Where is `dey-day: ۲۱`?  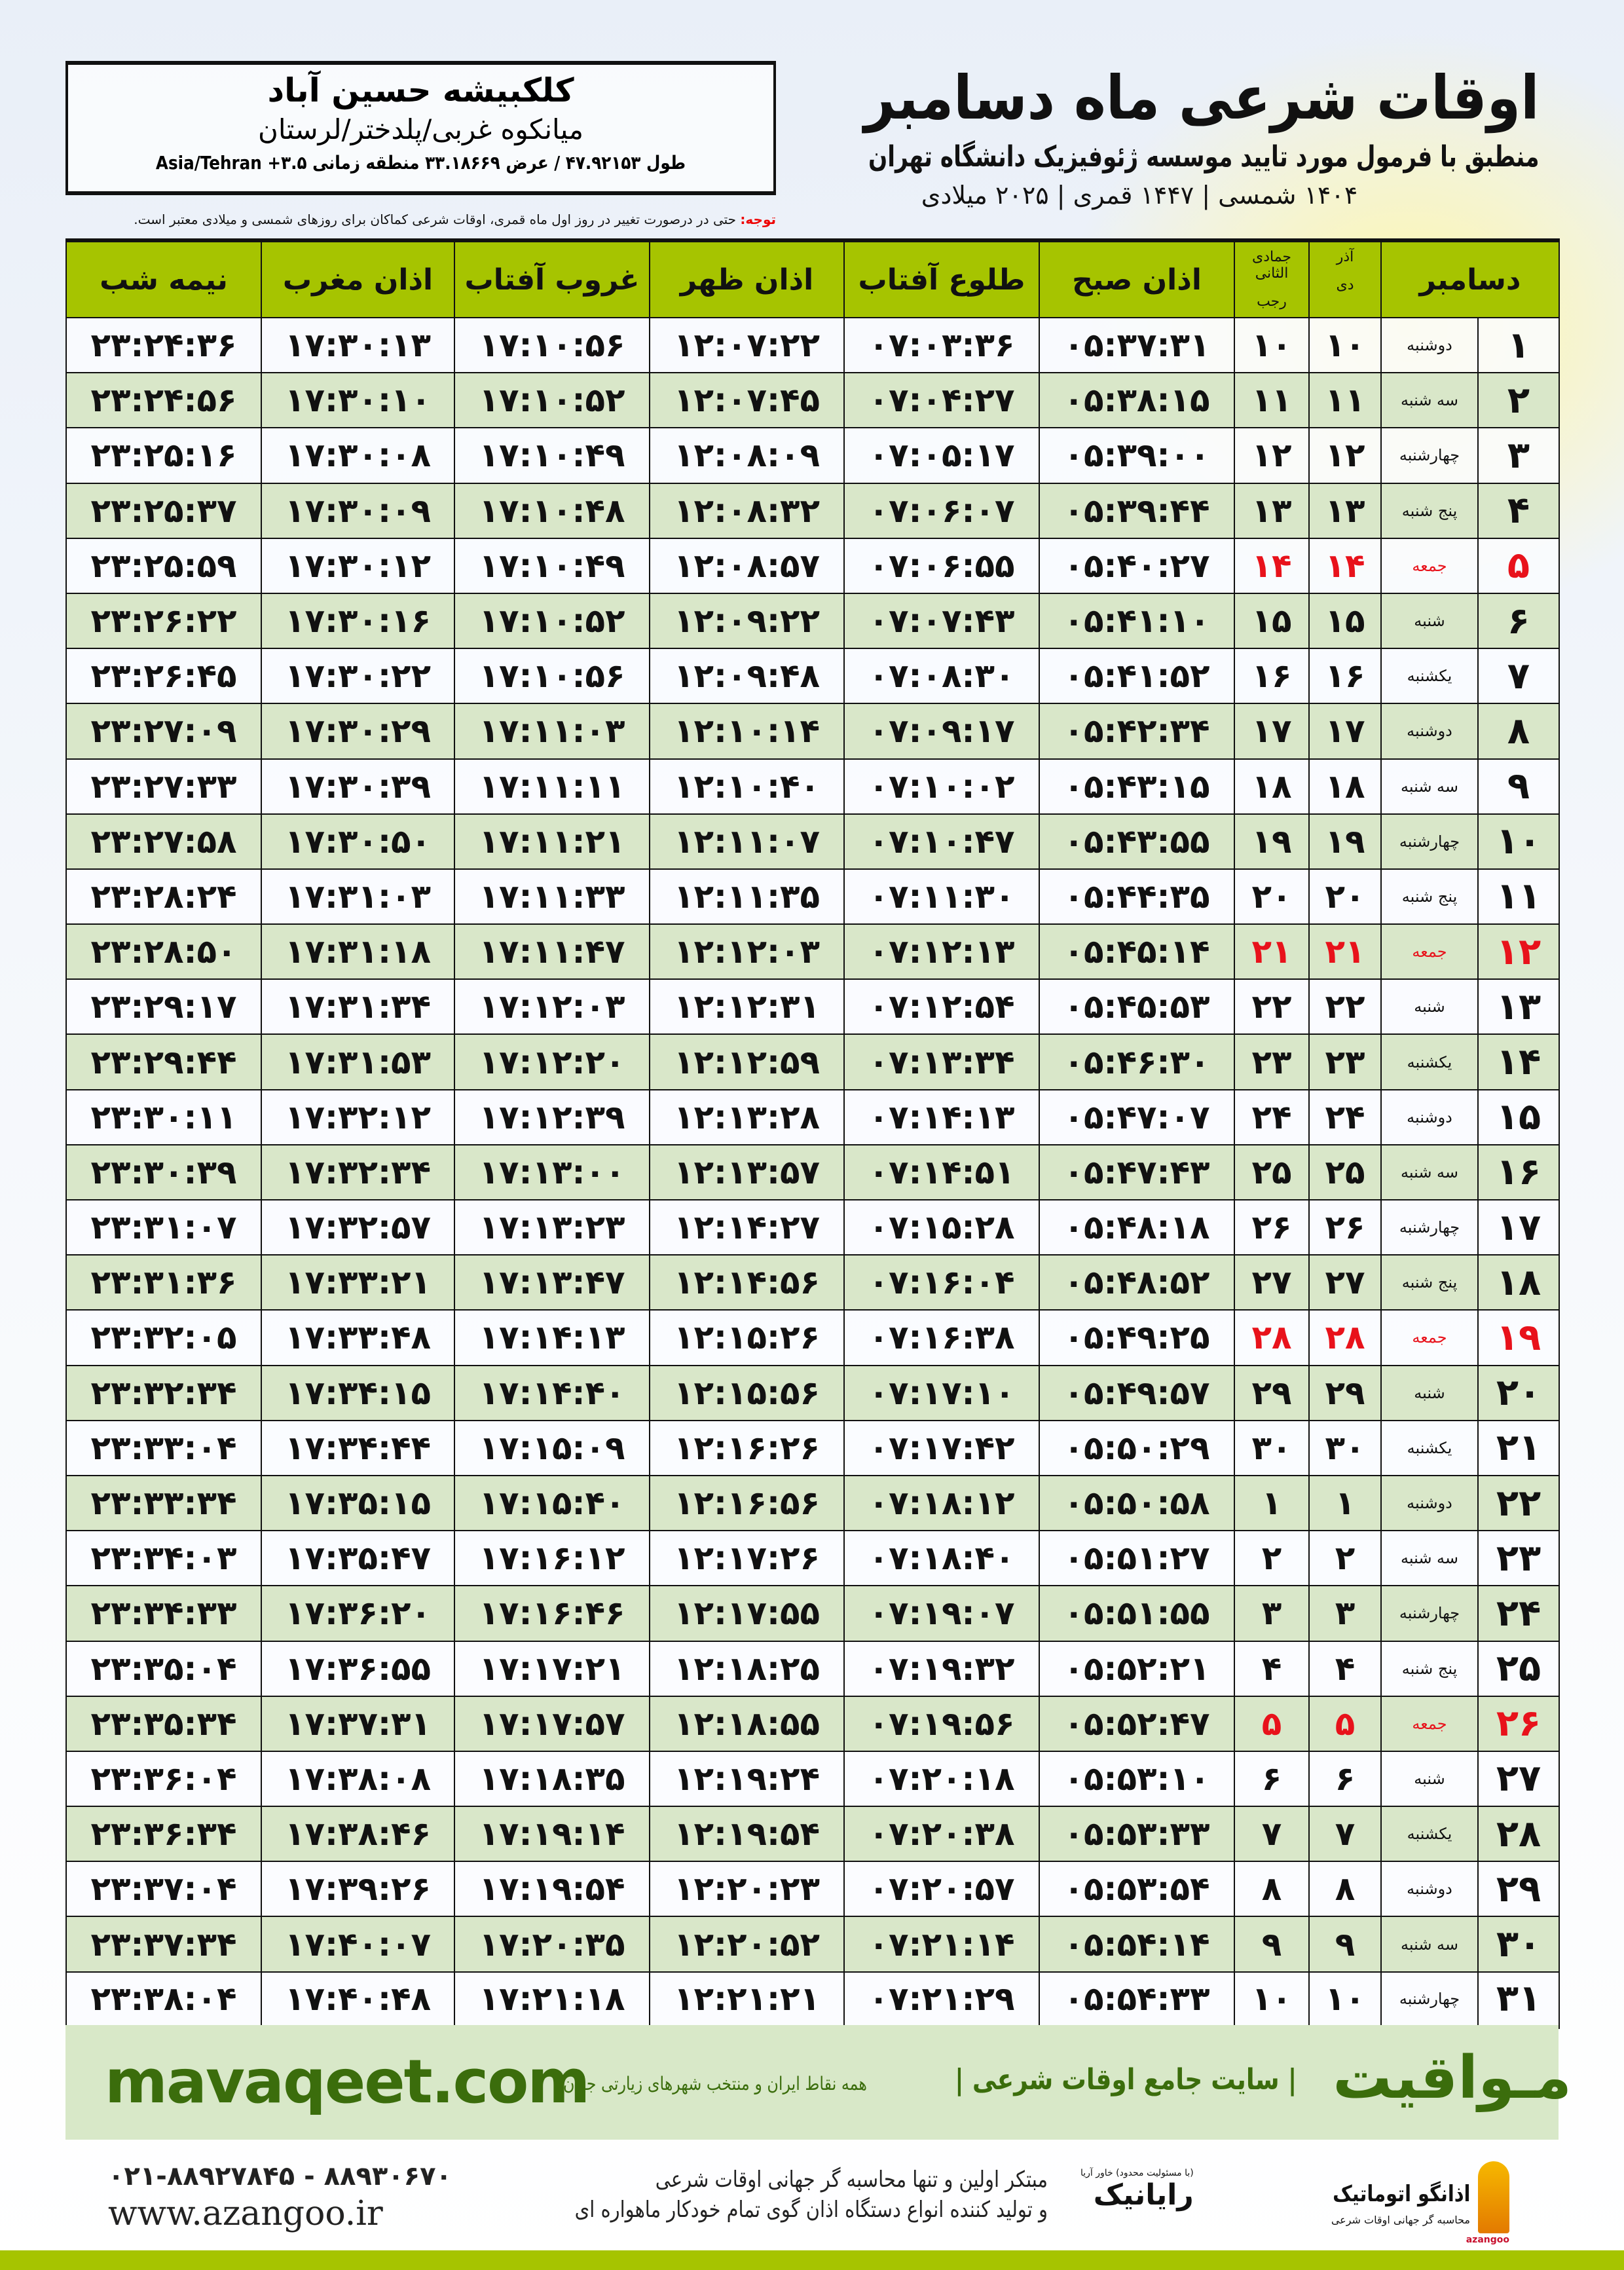 dey-day: ۲۱ is located at coordinates (1345, 951).